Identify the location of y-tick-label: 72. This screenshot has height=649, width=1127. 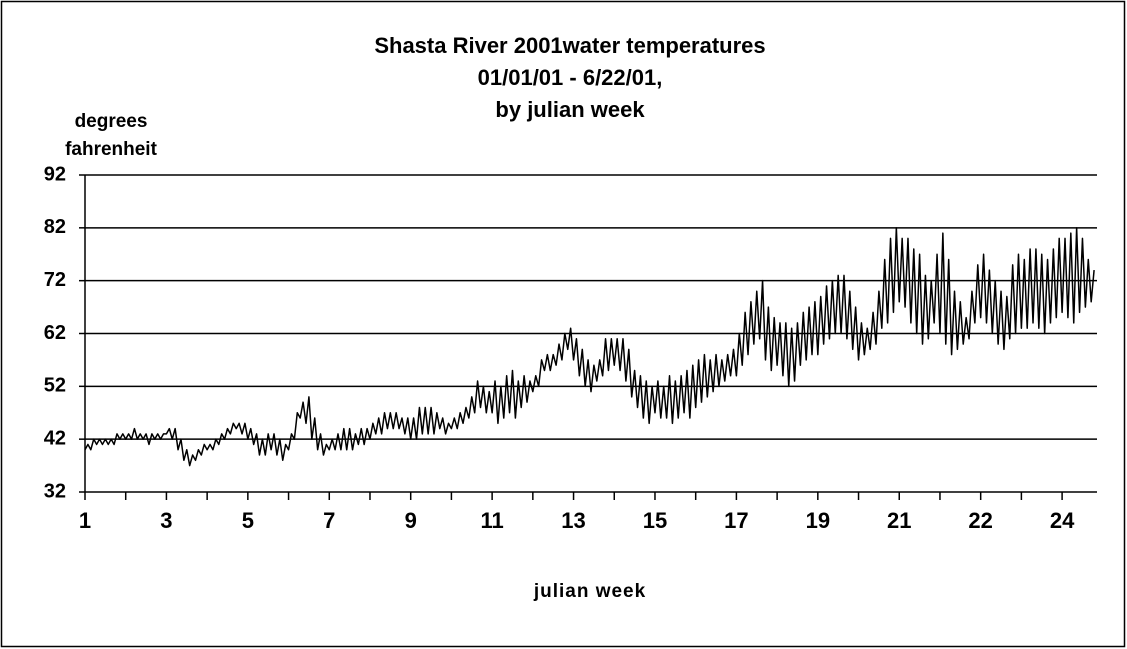
(55, 280).